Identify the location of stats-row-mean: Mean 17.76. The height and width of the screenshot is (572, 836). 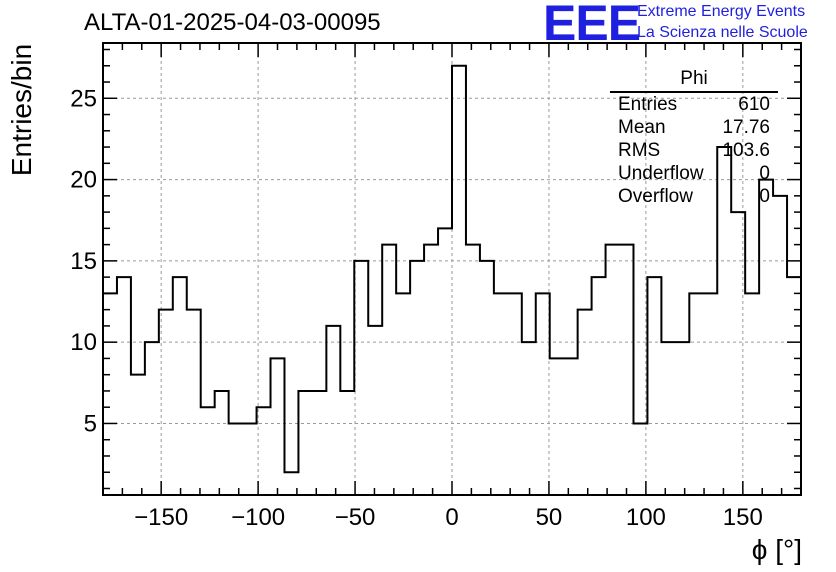
(694, 127).